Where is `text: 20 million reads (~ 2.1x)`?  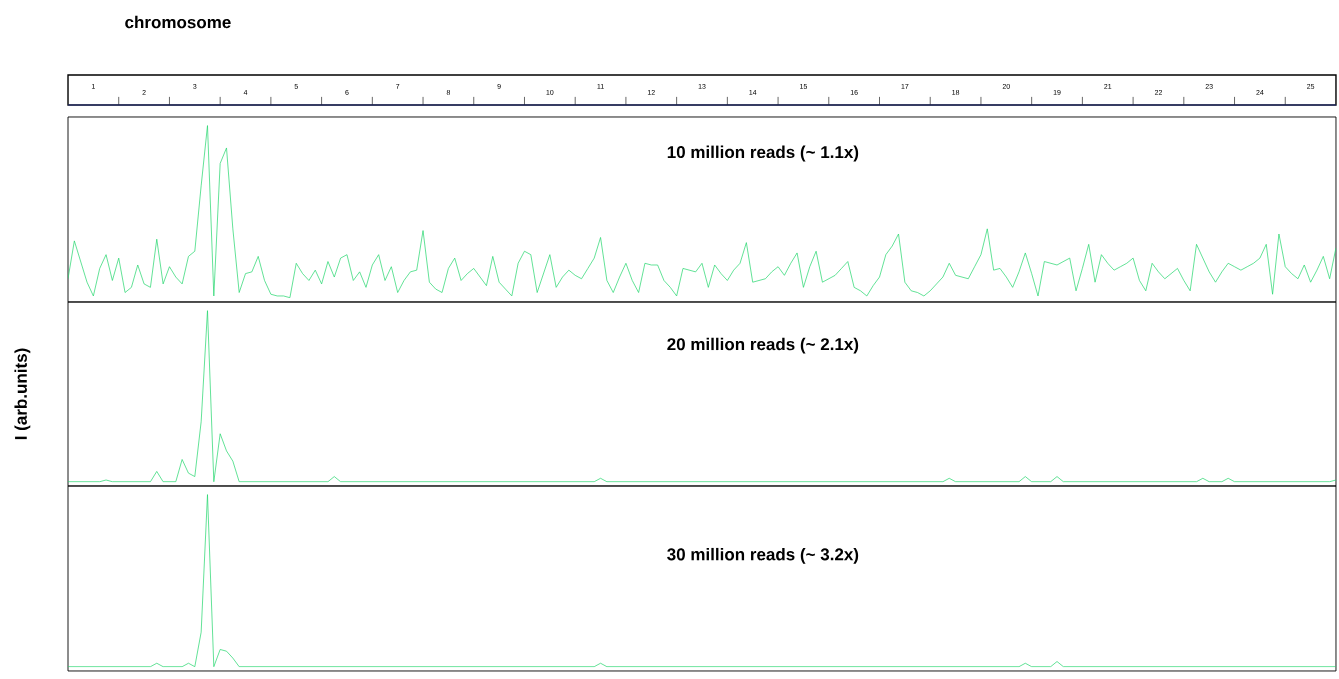 text: 20 million reads (~ 2.1x) is located at coordinates (763, 345).